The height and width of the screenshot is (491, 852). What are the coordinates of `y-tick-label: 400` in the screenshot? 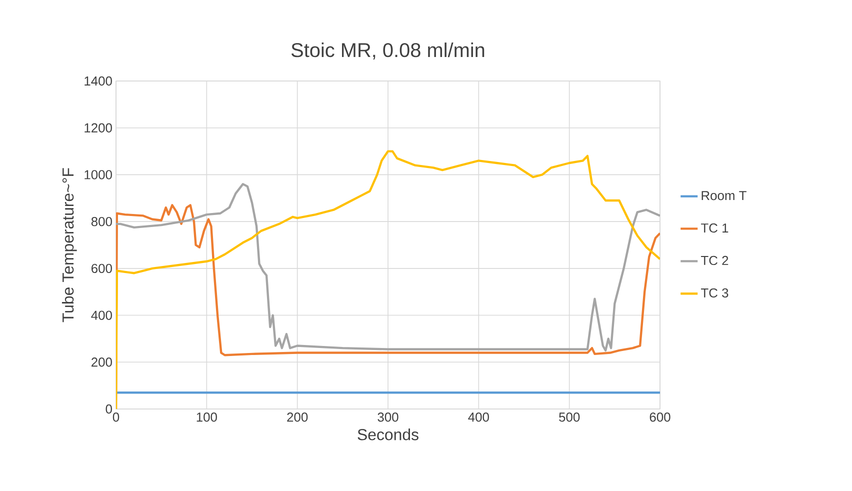 It's located at (101, 315).